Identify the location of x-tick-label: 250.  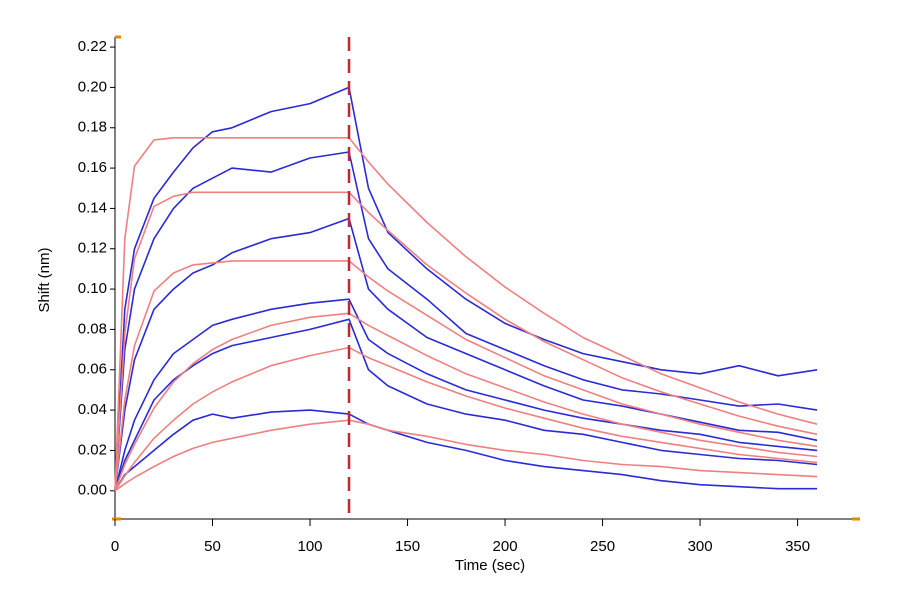
(602, 546).